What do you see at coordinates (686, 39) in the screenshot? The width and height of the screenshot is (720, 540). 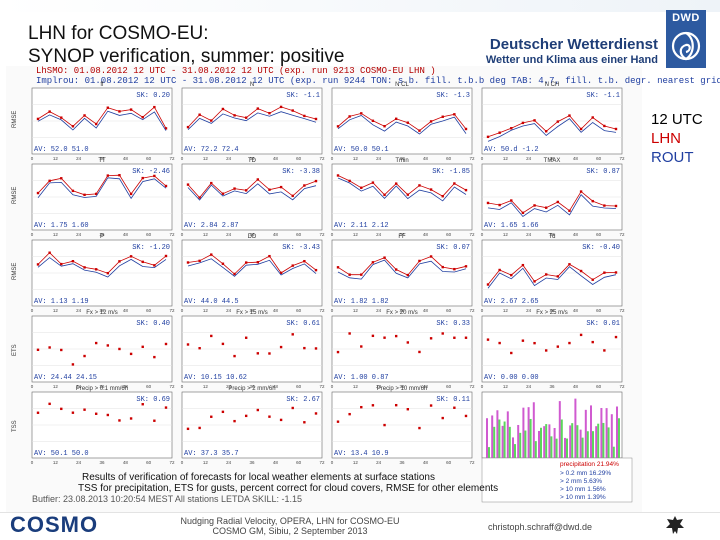 I see `dwd-logo: DWD` at bounding box center [686, 39].